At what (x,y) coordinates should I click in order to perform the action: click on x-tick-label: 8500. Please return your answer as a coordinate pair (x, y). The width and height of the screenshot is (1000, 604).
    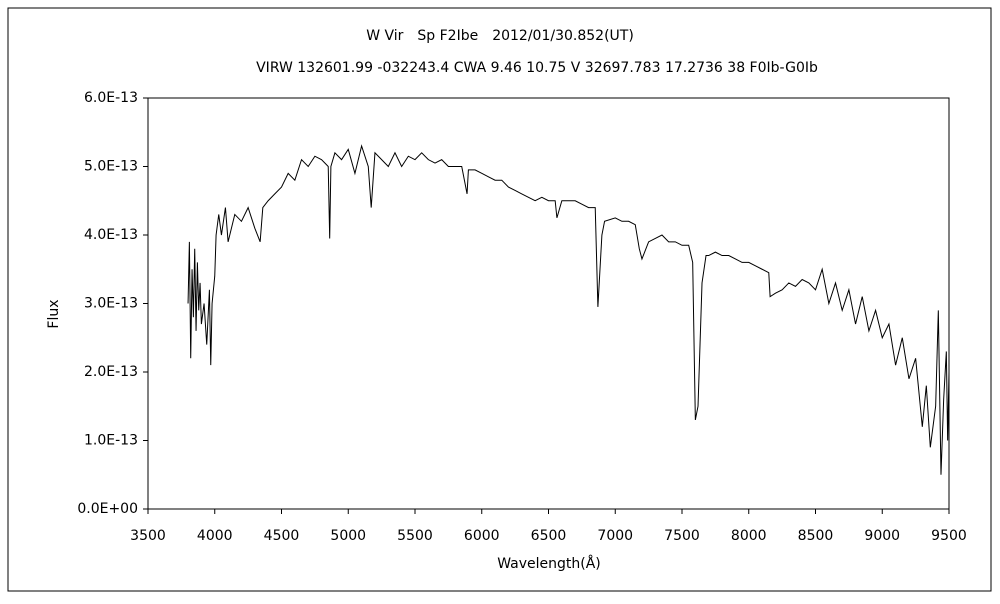
    Looking at the image, I should click on (816, 536).